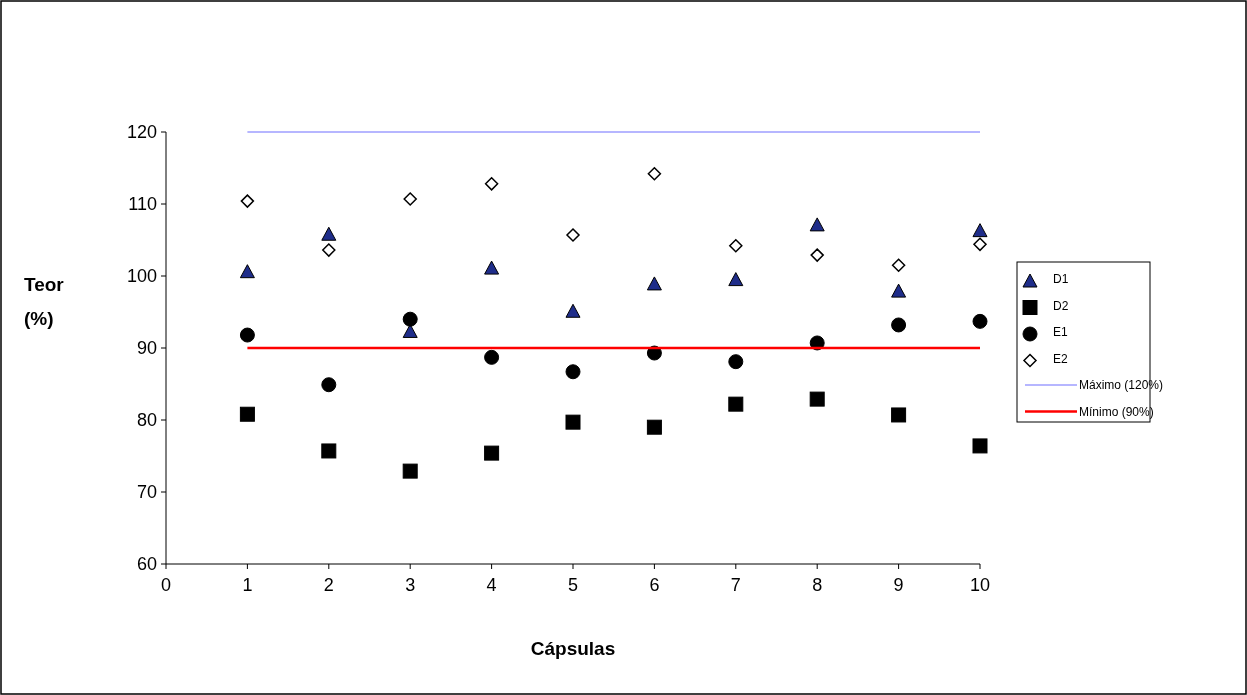  What do you see at coordinates (898, 585) in the screenshot?
I see `x-tick-label: 9` at bounding box center [898, 585].